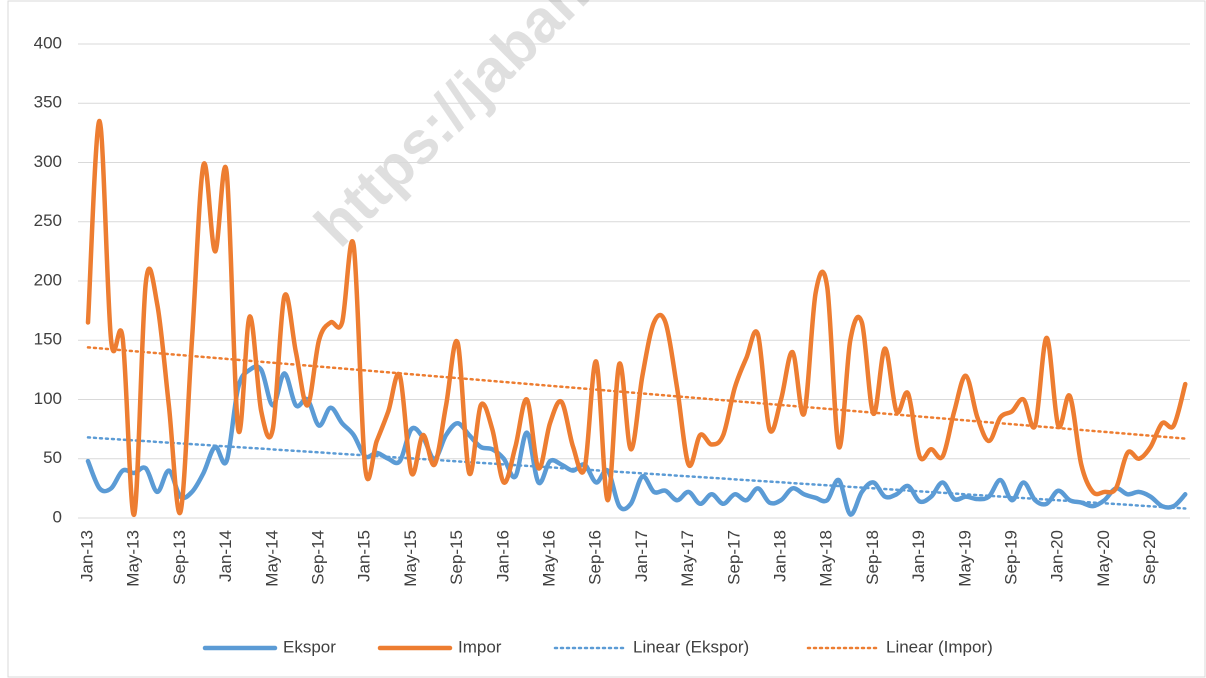 The height and width of the screenshot is (678, 1206). What do you see at coordinates (733, 557) in the screenshot?
I see `x-tick-label: Sep-17` at bounding box center [733, 557].